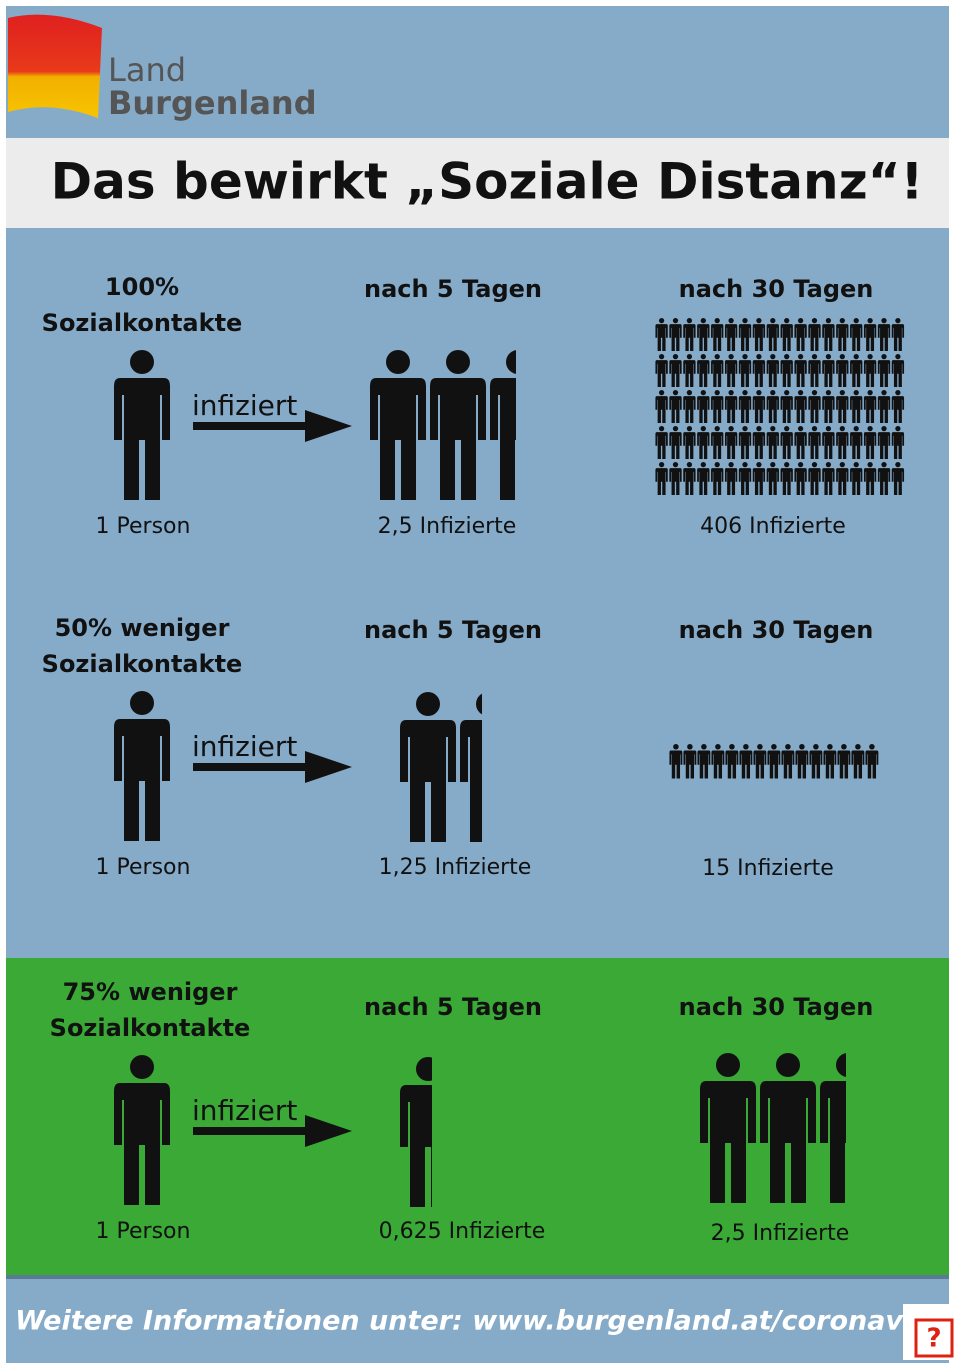 This screenshot has height=1367, width=955. Describe the element at coordinates (477, 1277) in the screenshot. I see `divider` at that location.